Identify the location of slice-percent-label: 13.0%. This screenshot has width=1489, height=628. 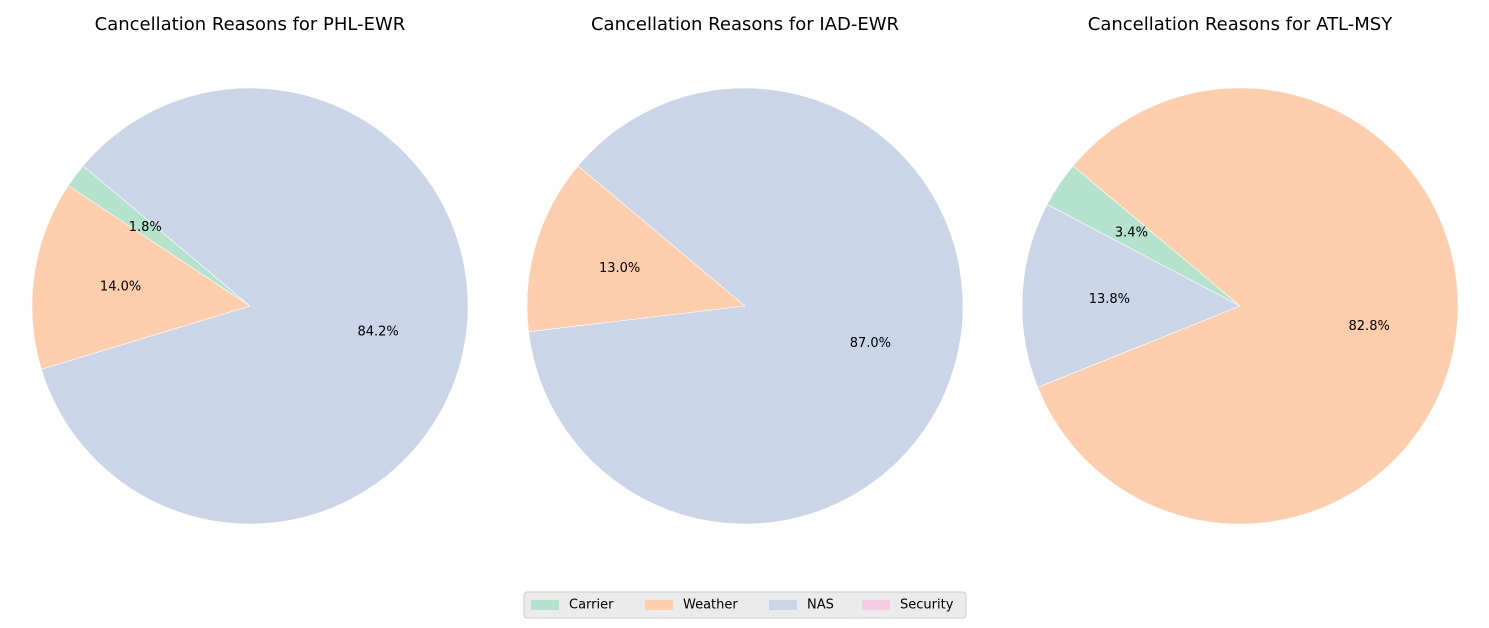
(619, 268).